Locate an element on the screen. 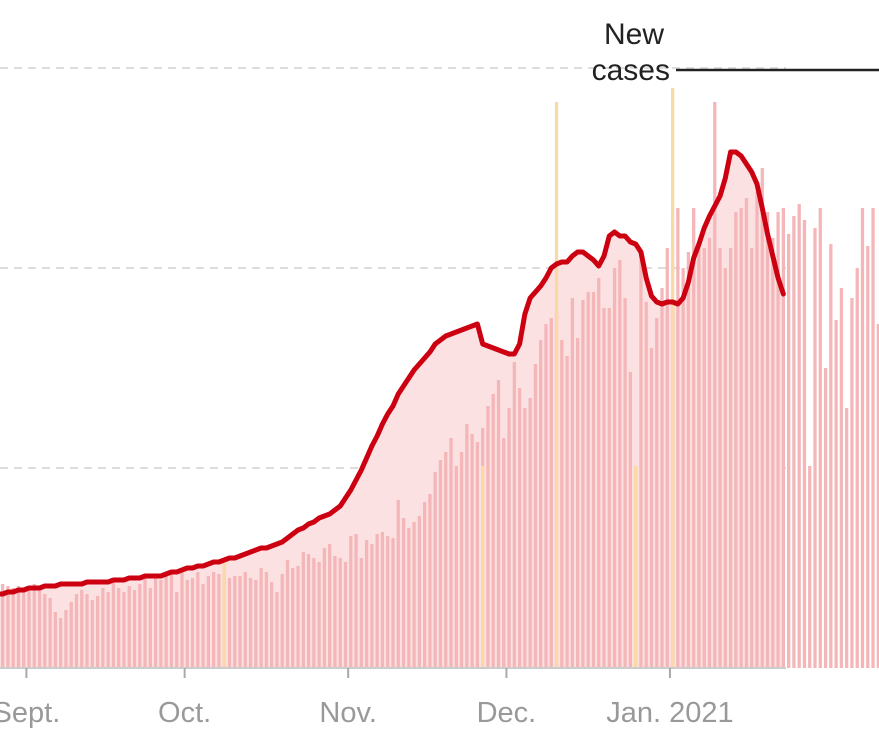  x-tick-label: Sept. is located at coordinates (30, 713).